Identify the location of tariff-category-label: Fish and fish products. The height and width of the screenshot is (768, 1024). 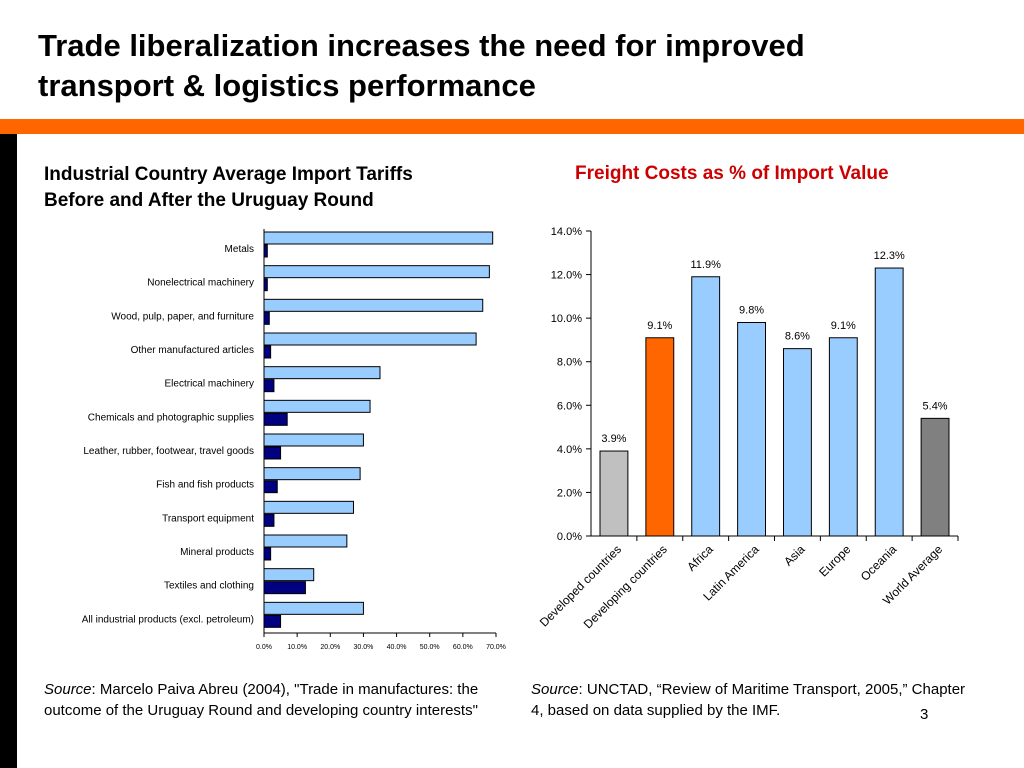
(205, 485).